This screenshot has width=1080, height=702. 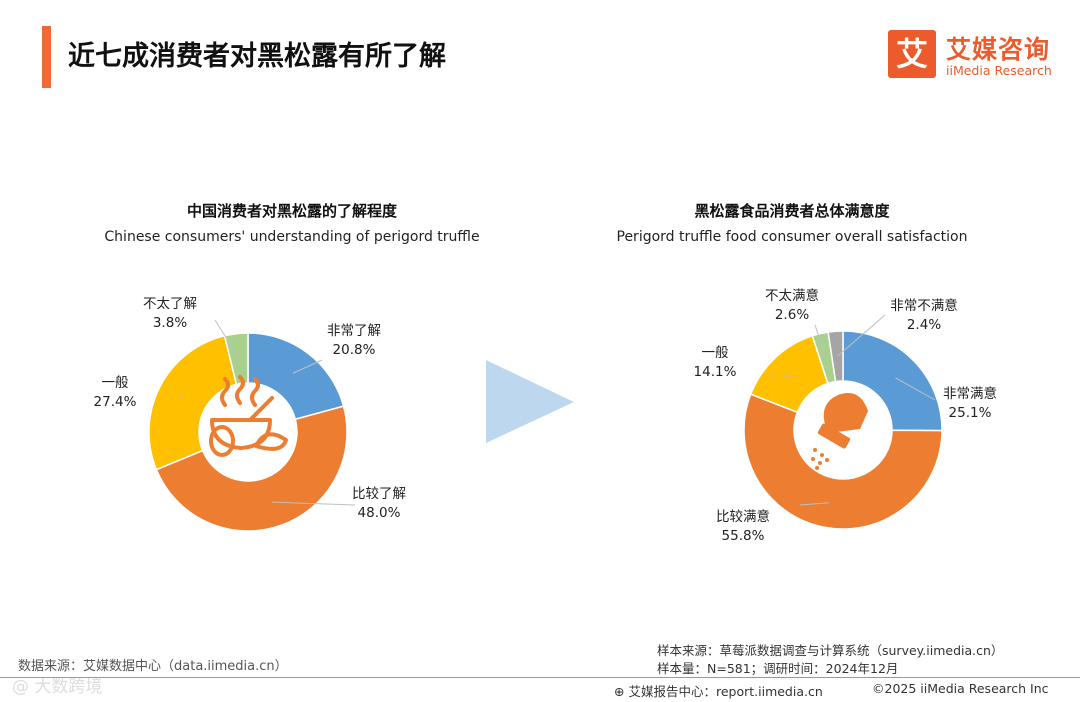 I want to click on sample-info: 样本量：N=581；调研时间：2024年12月, so click(x=778, y=668).